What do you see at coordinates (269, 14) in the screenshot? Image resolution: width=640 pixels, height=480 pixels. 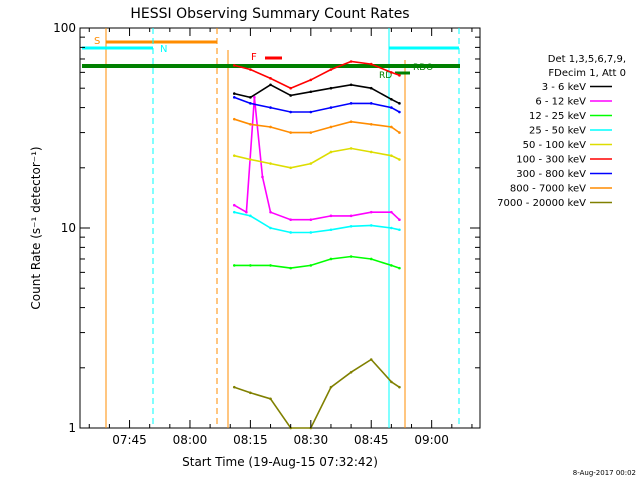 I see `chart-title: HESSI Observing Summary Count Rates` at bounding box center [269, 14].